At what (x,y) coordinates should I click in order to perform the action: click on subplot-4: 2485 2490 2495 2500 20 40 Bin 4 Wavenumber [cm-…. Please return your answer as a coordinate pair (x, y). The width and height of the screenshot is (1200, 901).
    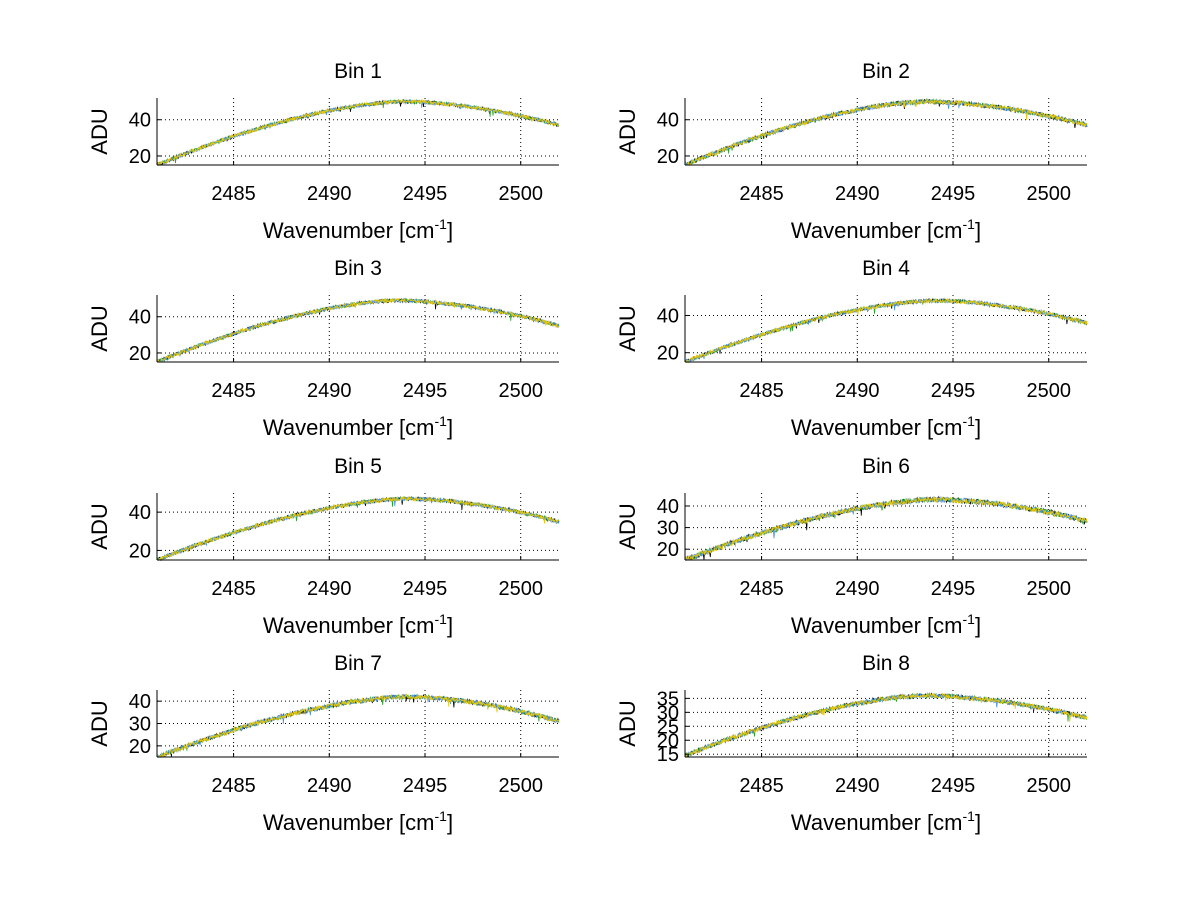
    Looking at the image, I should click on (851, 348).